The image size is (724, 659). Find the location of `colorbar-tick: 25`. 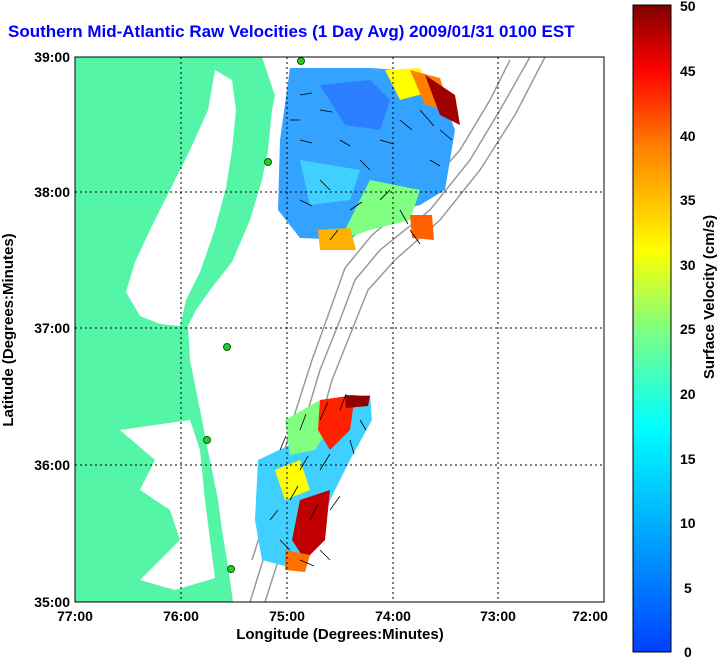

colorbar-tick: 25 is located at coordinates (688, 329).